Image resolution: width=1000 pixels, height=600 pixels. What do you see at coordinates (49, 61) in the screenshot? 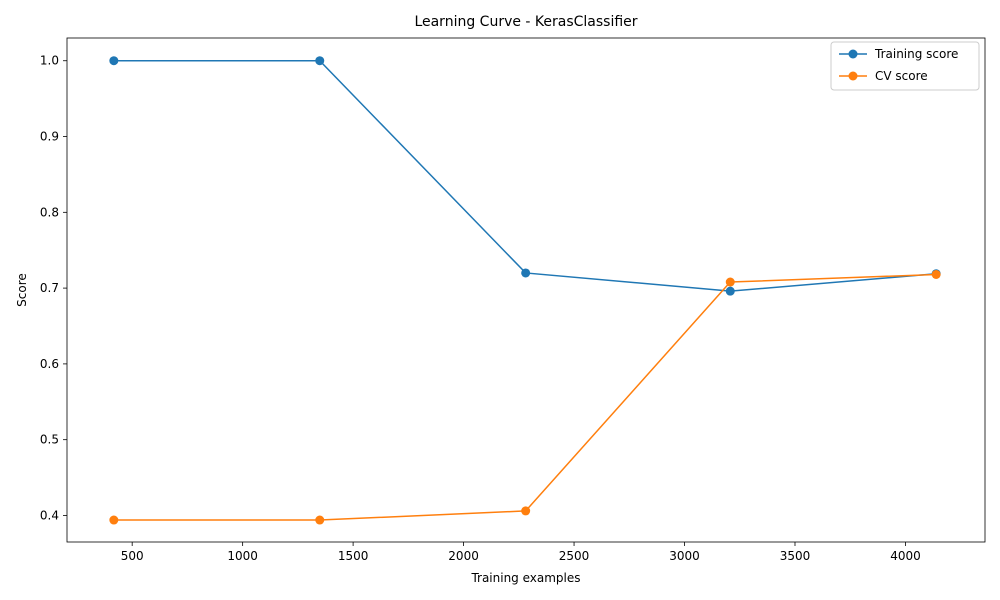
I see `y-tick-label: 1.0` at bounding box center [49, 61].